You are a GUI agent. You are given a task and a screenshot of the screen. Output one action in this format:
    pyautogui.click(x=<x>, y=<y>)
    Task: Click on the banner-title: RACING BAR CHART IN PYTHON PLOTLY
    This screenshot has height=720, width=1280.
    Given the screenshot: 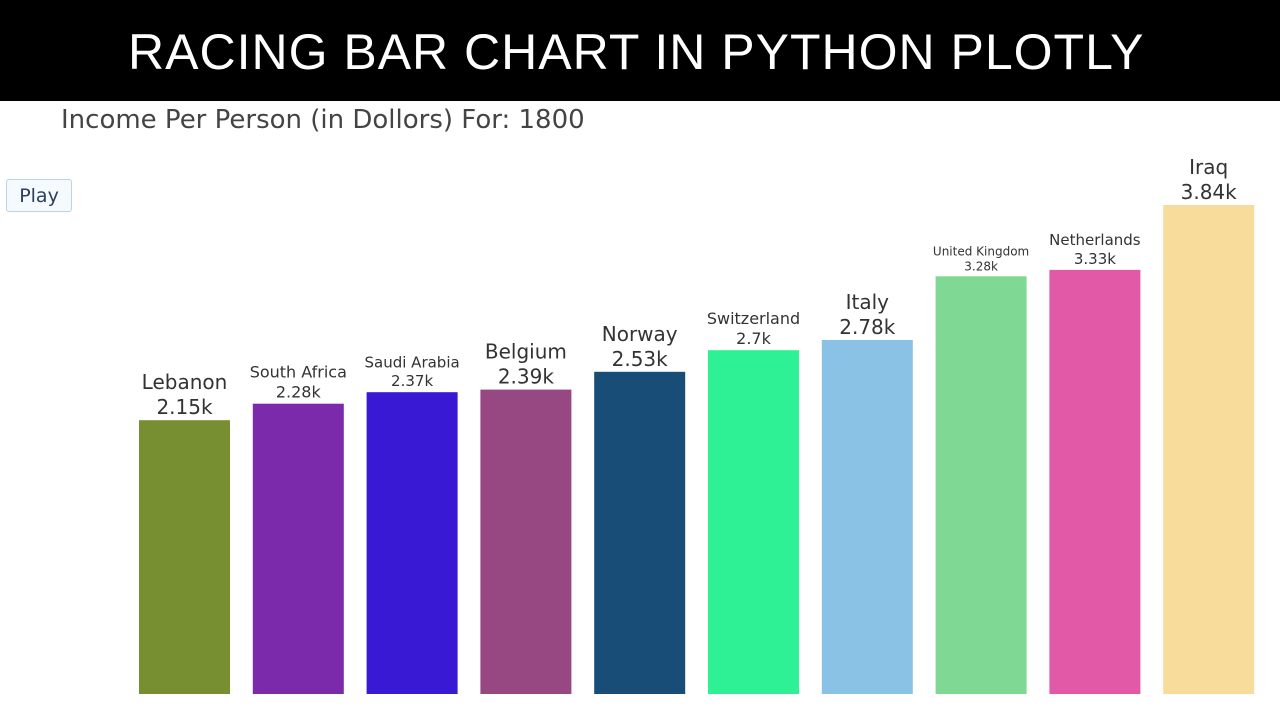 What is the action you would take?
    pyautogui.click(x=636, y=52)
    